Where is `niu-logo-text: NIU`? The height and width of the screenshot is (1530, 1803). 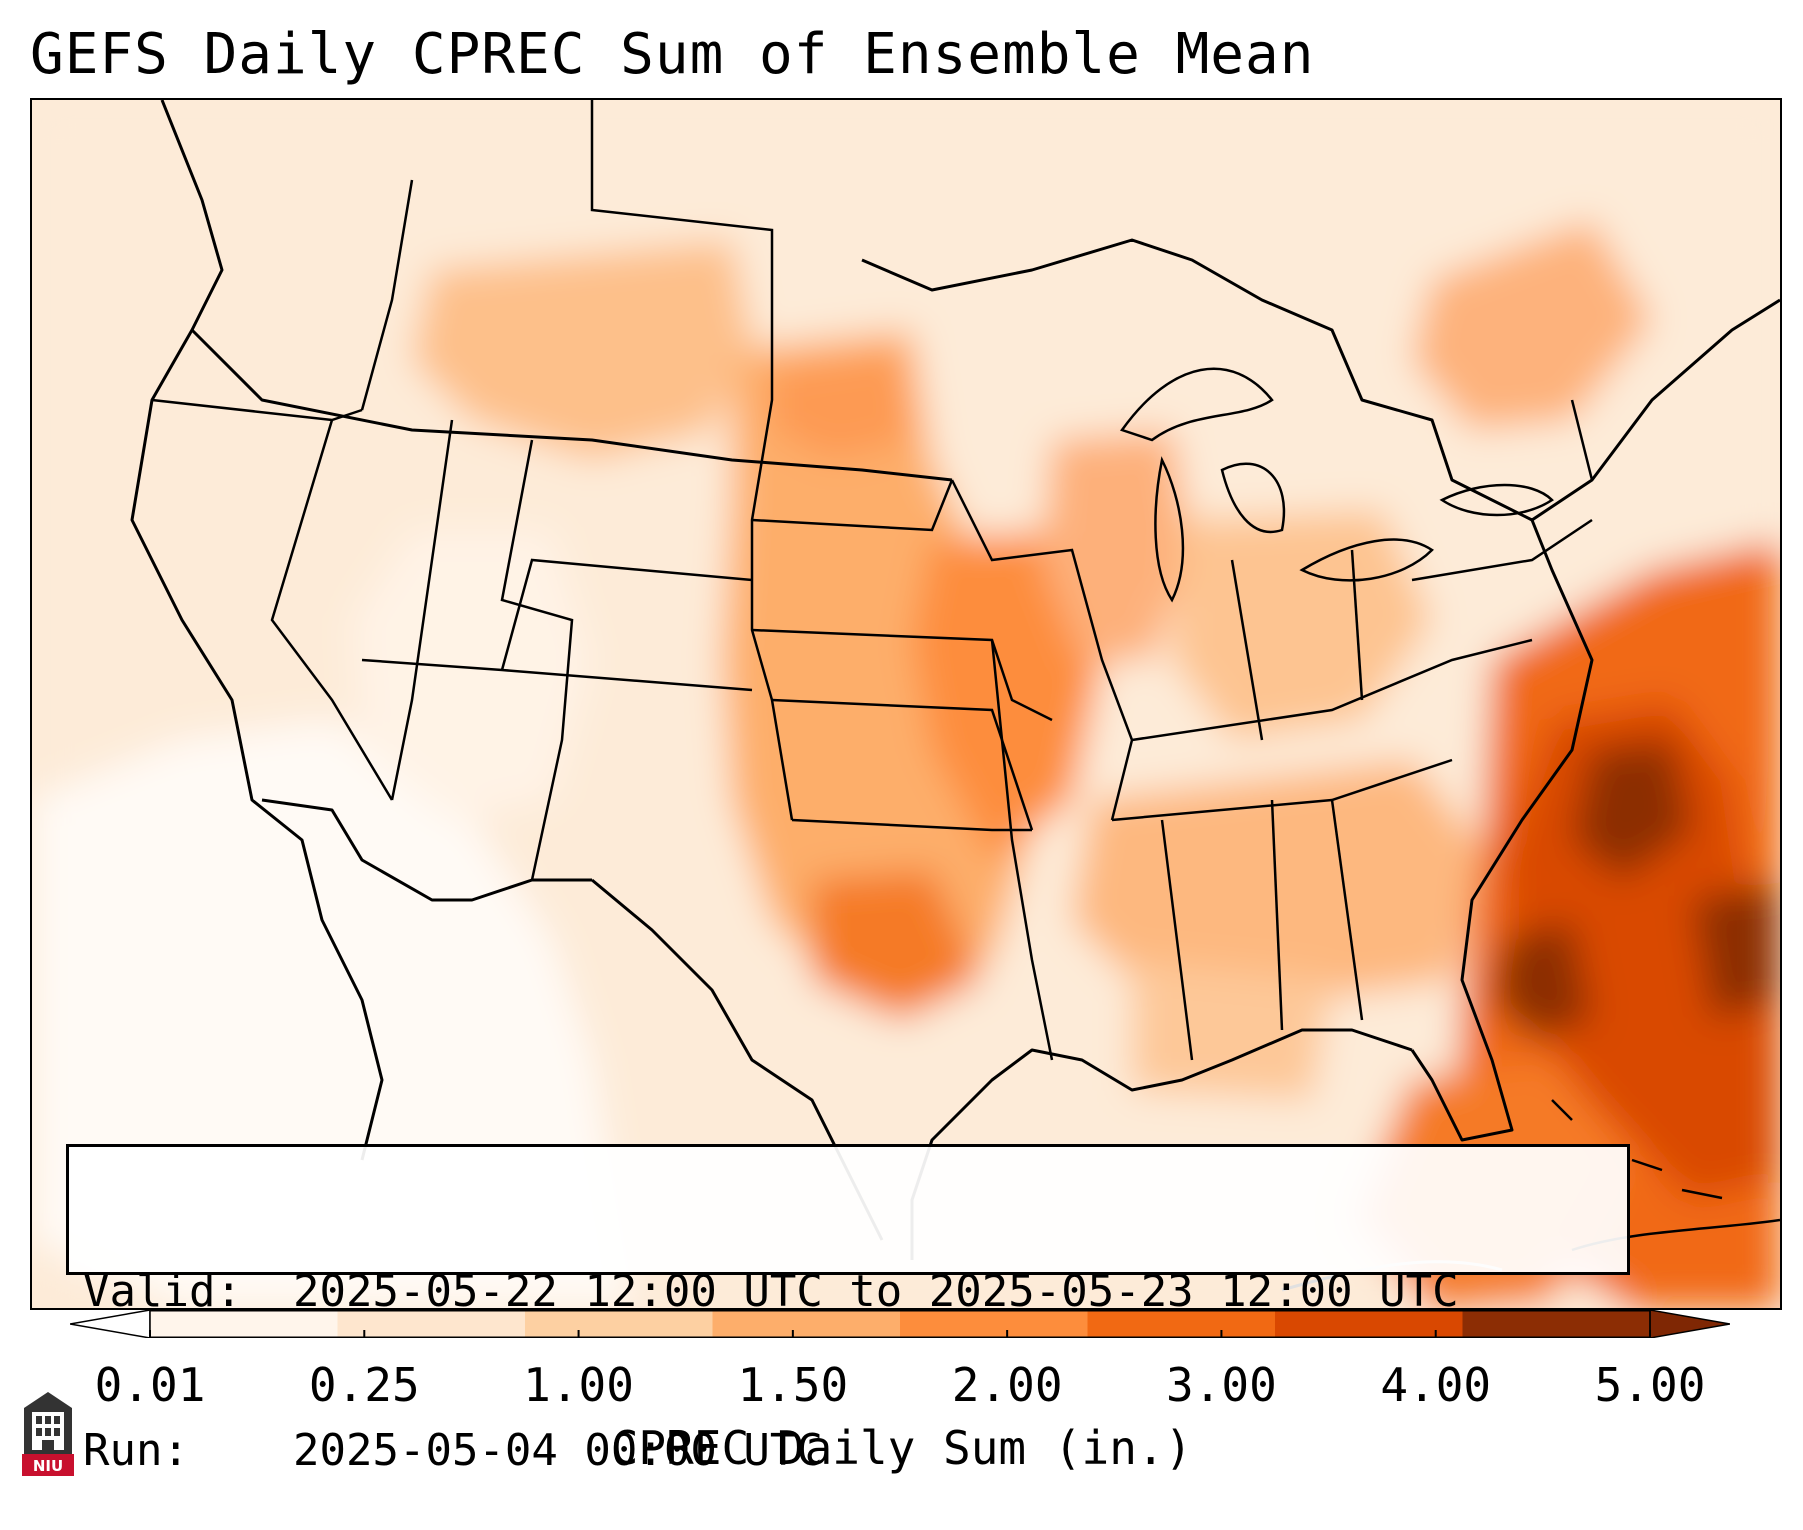 niu-logo-text: NIU is located at coordinates (48, 1466).